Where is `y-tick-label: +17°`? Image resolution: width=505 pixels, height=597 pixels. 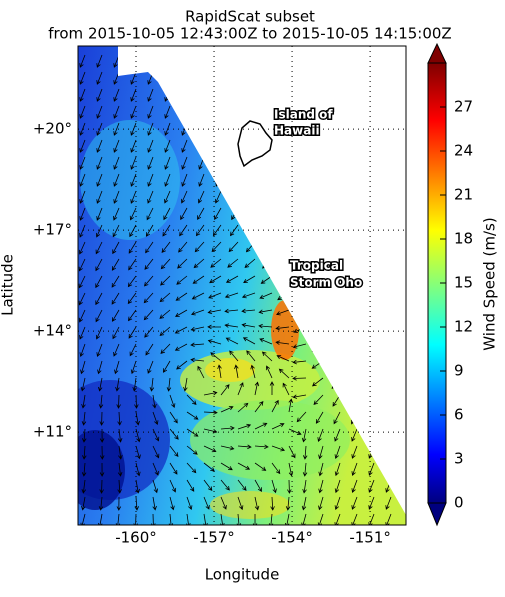
y-tick-label: +17° is located at coordinates (52, 230).